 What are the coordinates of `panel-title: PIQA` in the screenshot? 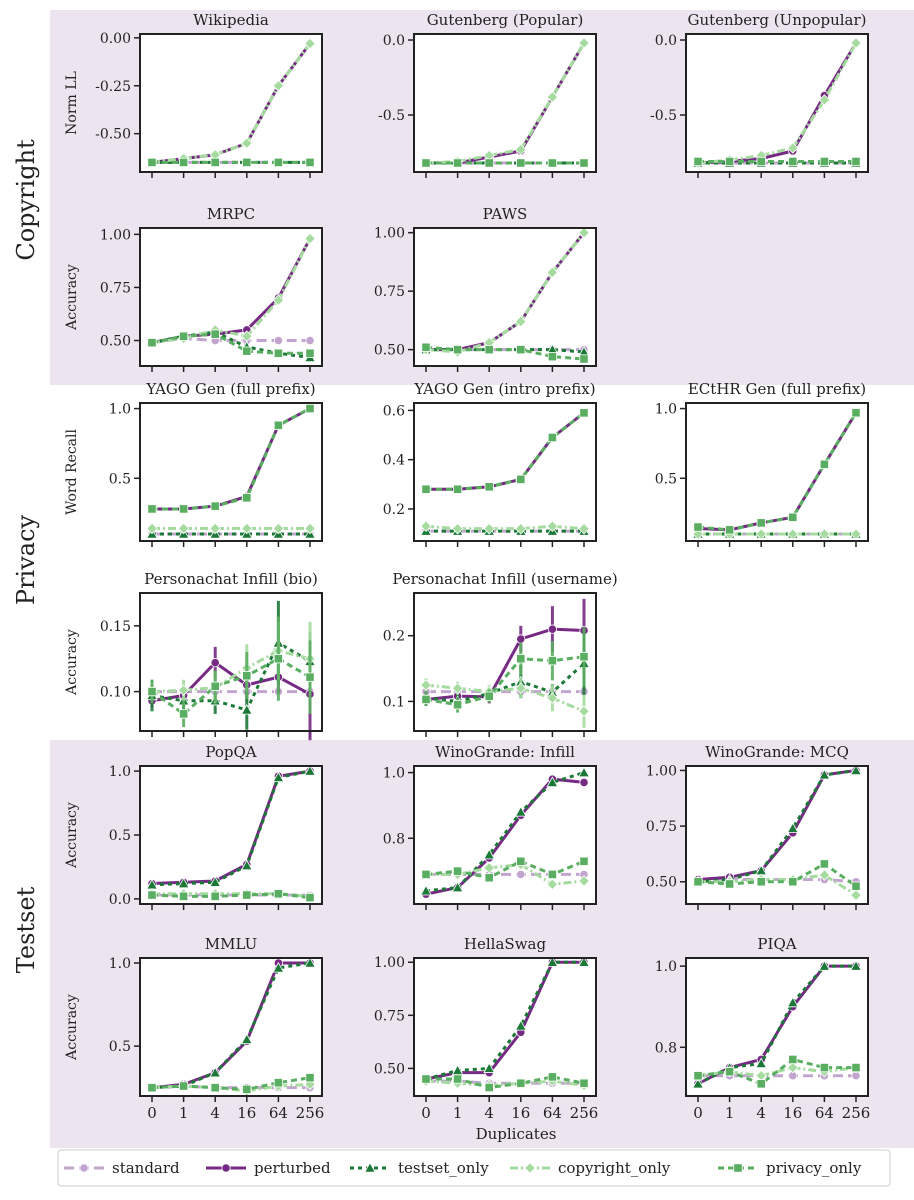 It's located at (776, 944).